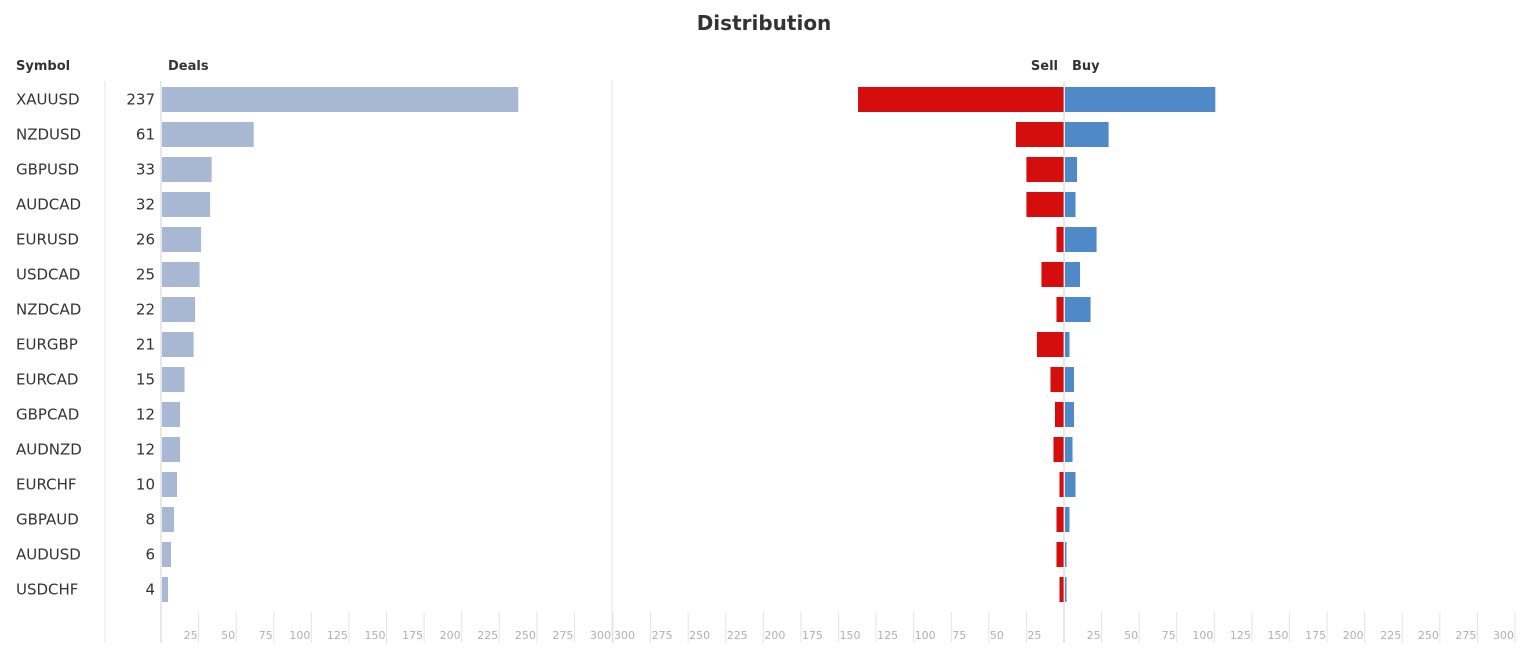  I want to click on deals-tick-label: 200, so click(450, 635).